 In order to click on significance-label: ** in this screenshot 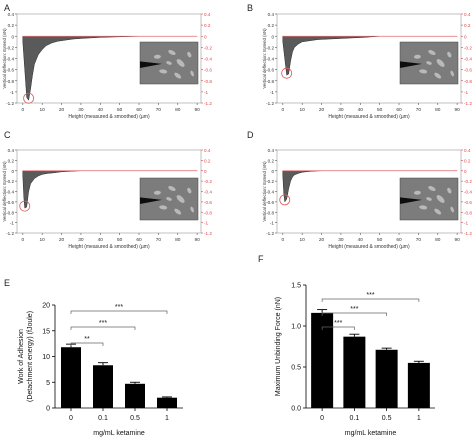, I will do `click(87, 339)`.